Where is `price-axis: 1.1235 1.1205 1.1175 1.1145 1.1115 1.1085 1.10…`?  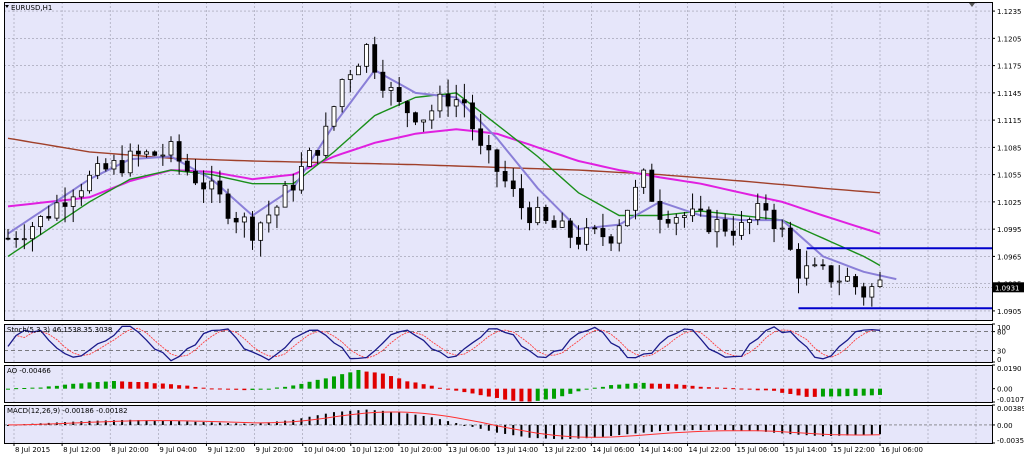 price-axis: 1.1235 1.1205 1.1175 1.1145 1.1115 1.1085 1.10… is located at coordinates (1008, 226).